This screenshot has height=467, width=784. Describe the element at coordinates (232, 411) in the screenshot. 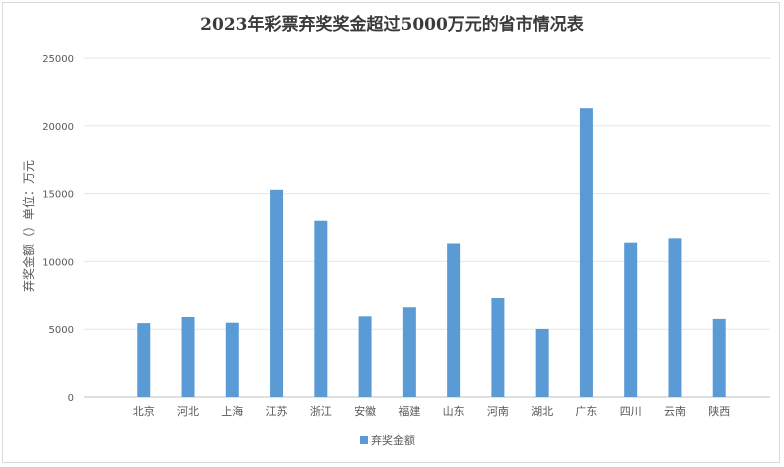

I see `x-category-label: 上海` at that location.